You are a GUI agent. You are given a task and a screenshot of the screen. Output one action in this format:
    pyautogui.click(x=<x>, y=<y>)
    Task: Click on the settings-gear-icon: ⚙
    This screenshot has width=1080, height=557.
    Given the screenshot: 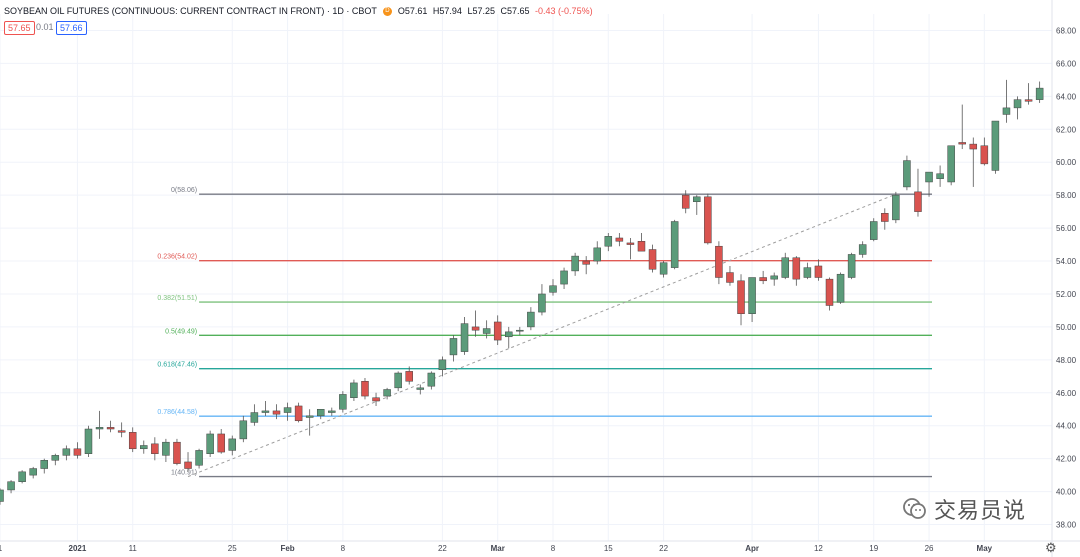 What is the action you would take?
    pyautogui.click(x=1051, y=547)
    